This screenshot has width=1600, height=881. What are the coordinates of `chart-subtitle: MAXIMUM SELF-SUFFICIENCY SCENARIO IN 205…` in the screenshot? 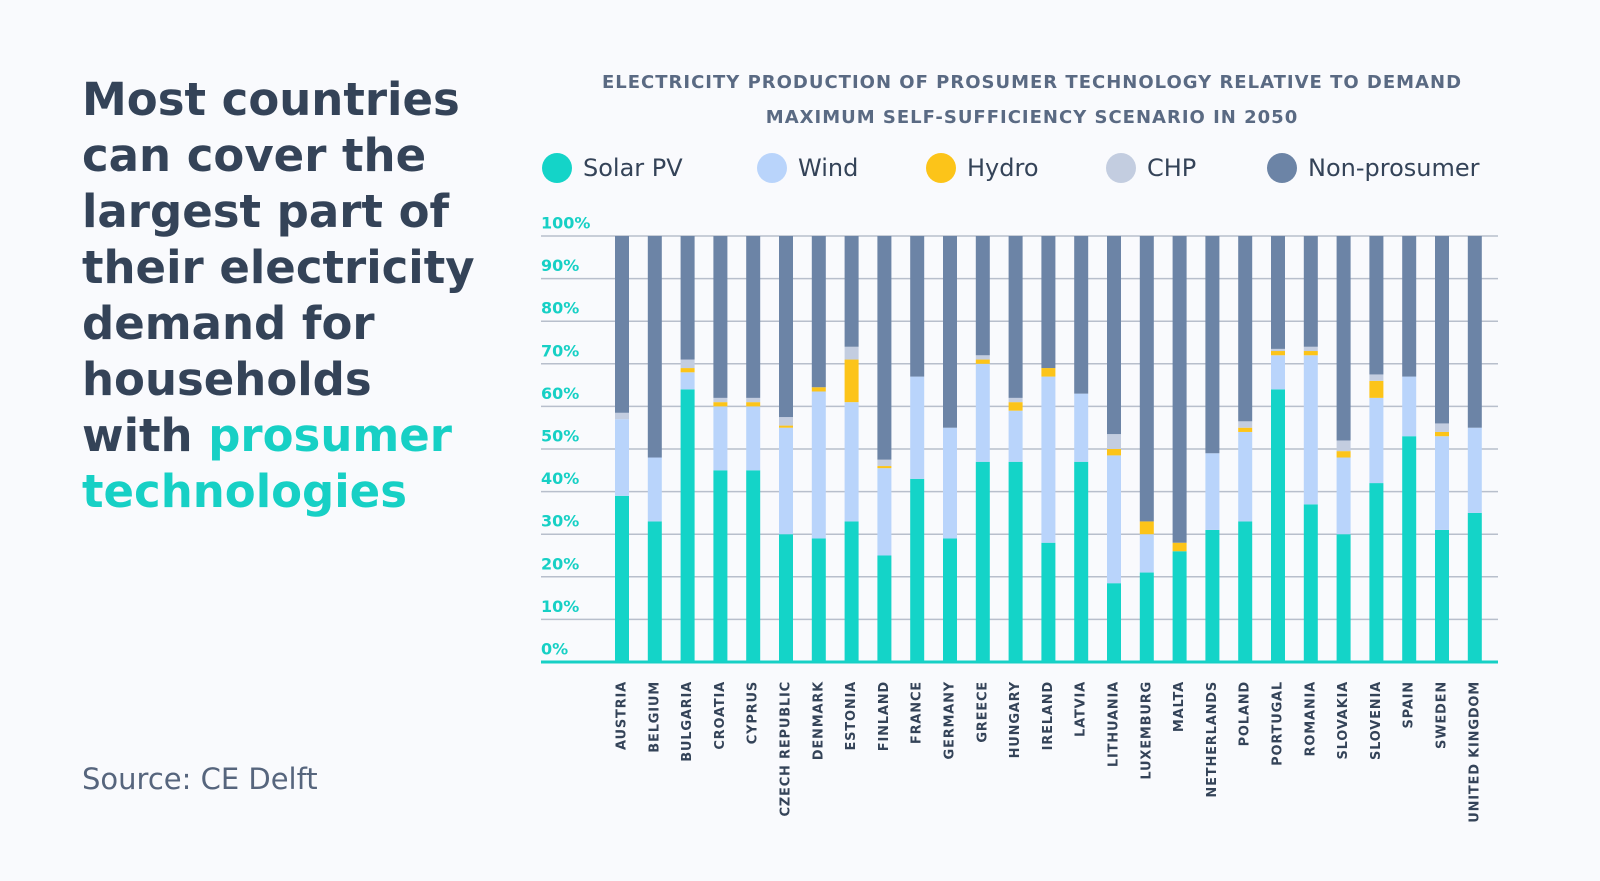 It's located at (1032, 117).